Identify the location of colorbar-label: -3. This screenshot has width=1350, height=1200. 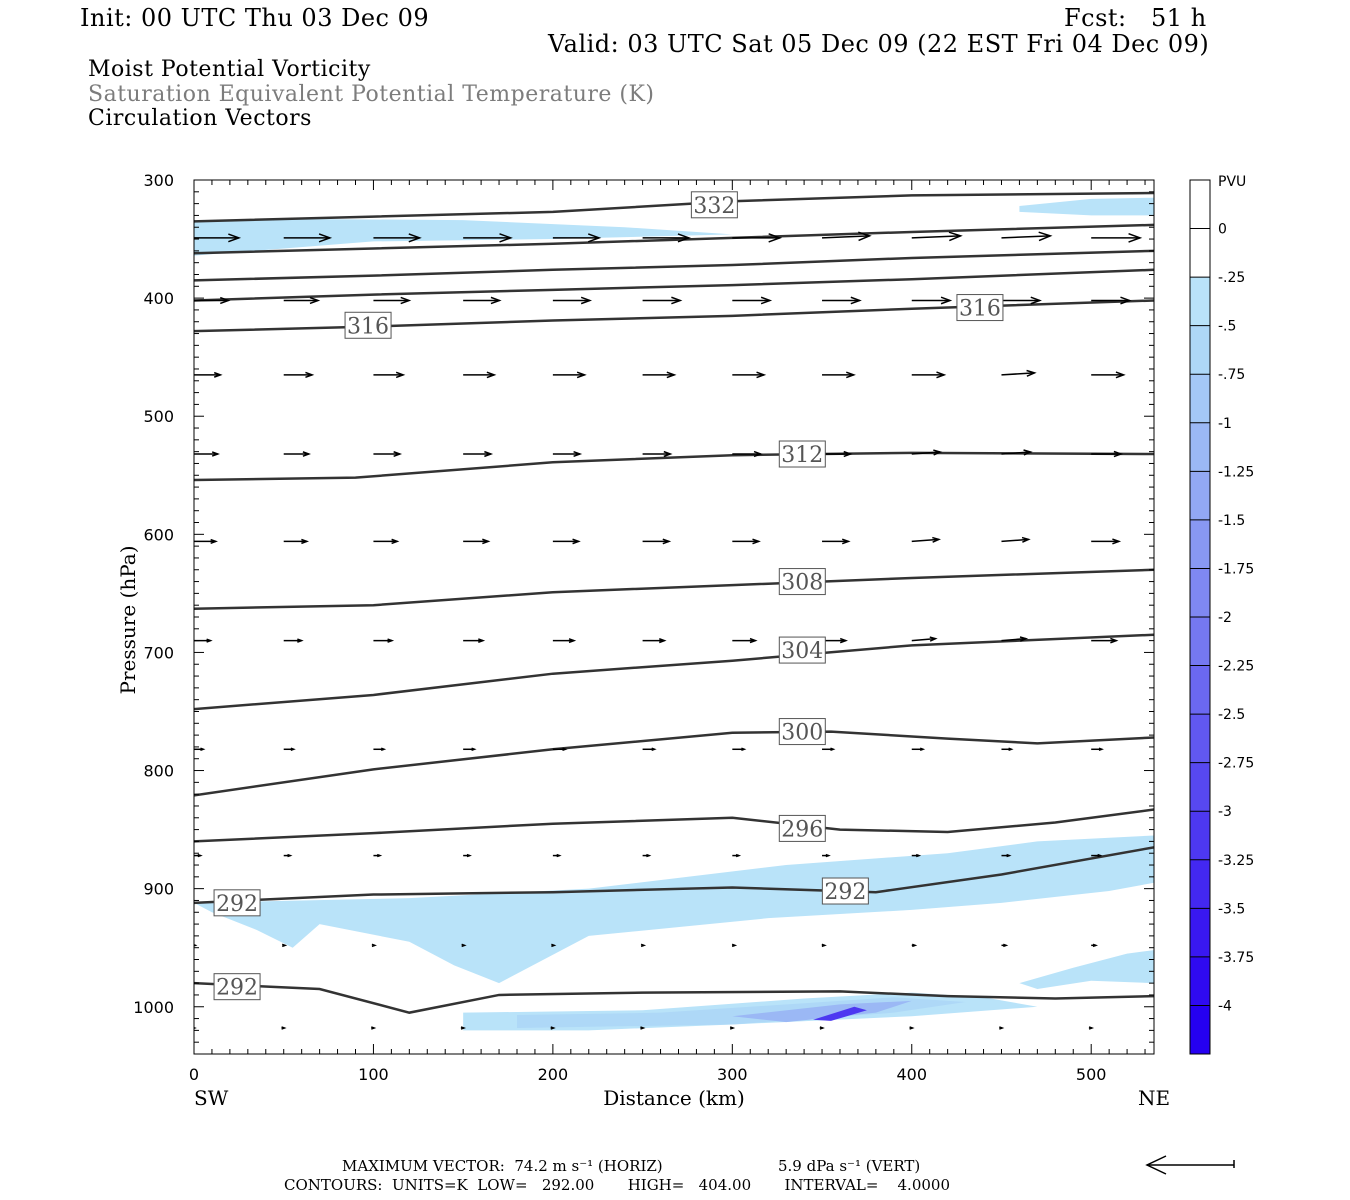
(1225, 812).